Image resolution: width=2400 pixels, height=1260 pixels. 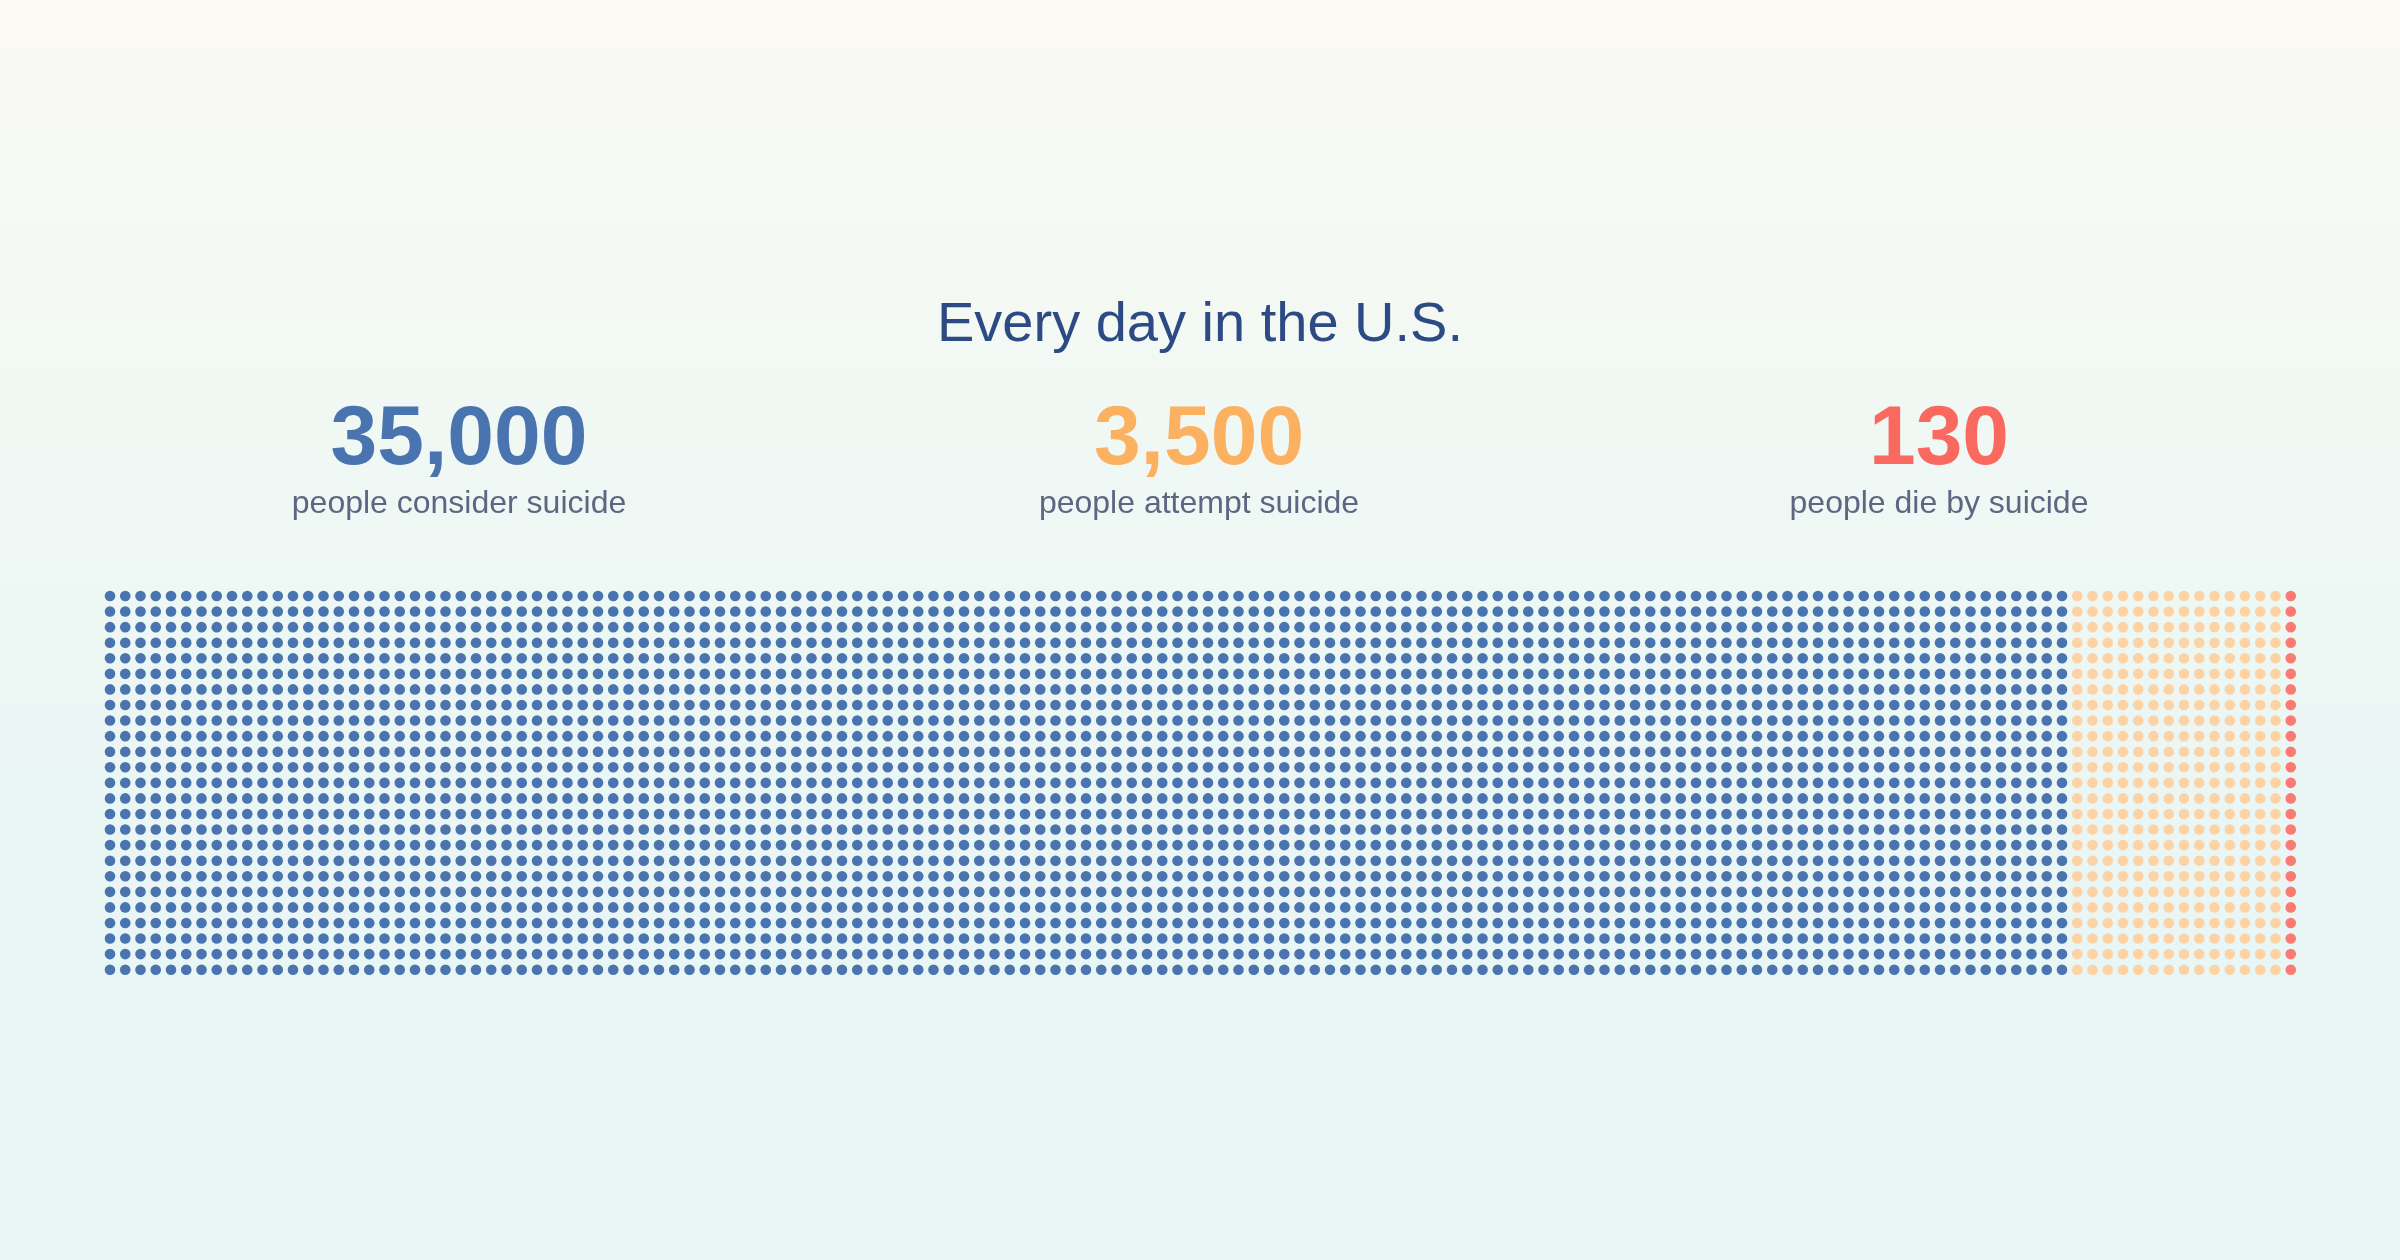 I want to click on data-label: 130, so click(x=1939, y=435).